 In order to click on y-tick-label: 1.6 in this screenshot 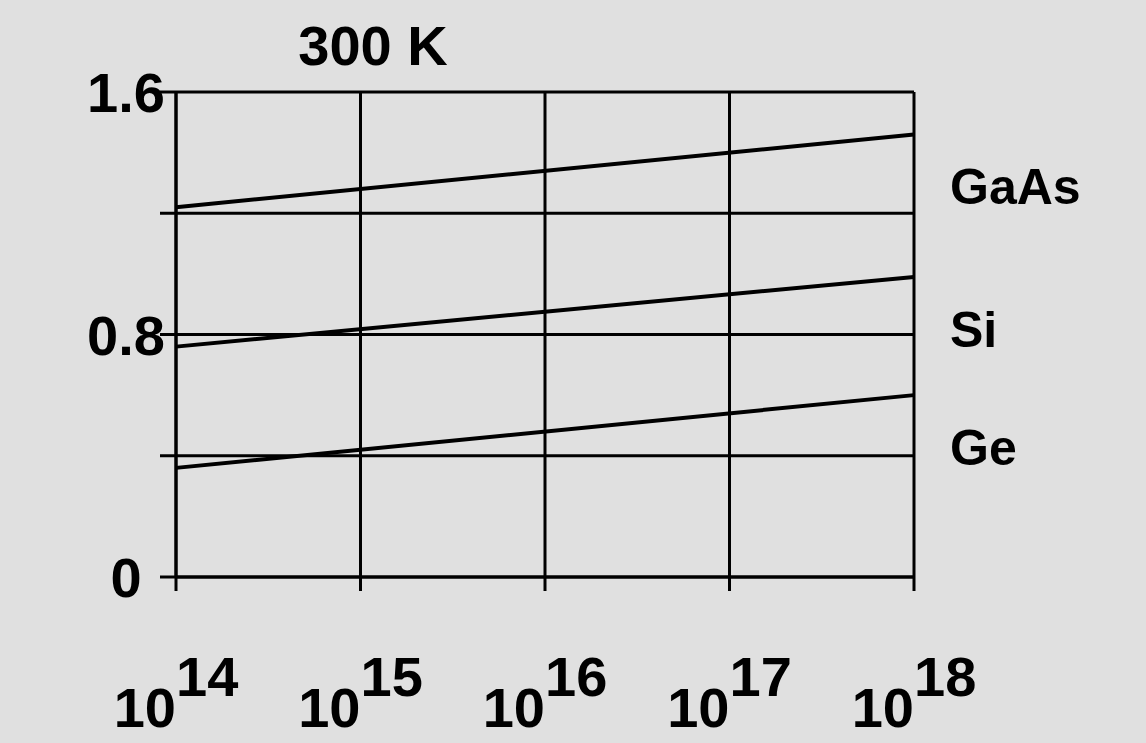, I will do `click(126, 92)`.